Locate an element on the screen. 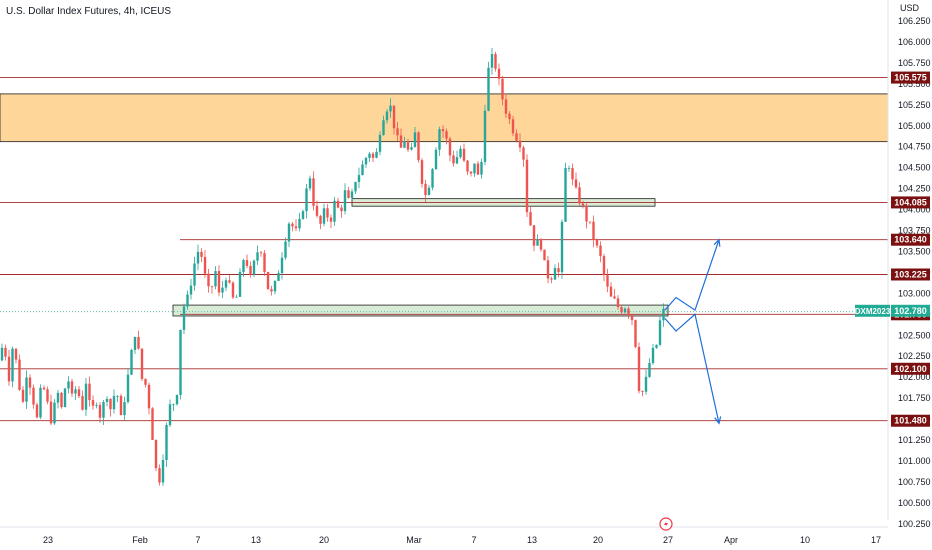  arrow-head is located at coordinates (718, 420).